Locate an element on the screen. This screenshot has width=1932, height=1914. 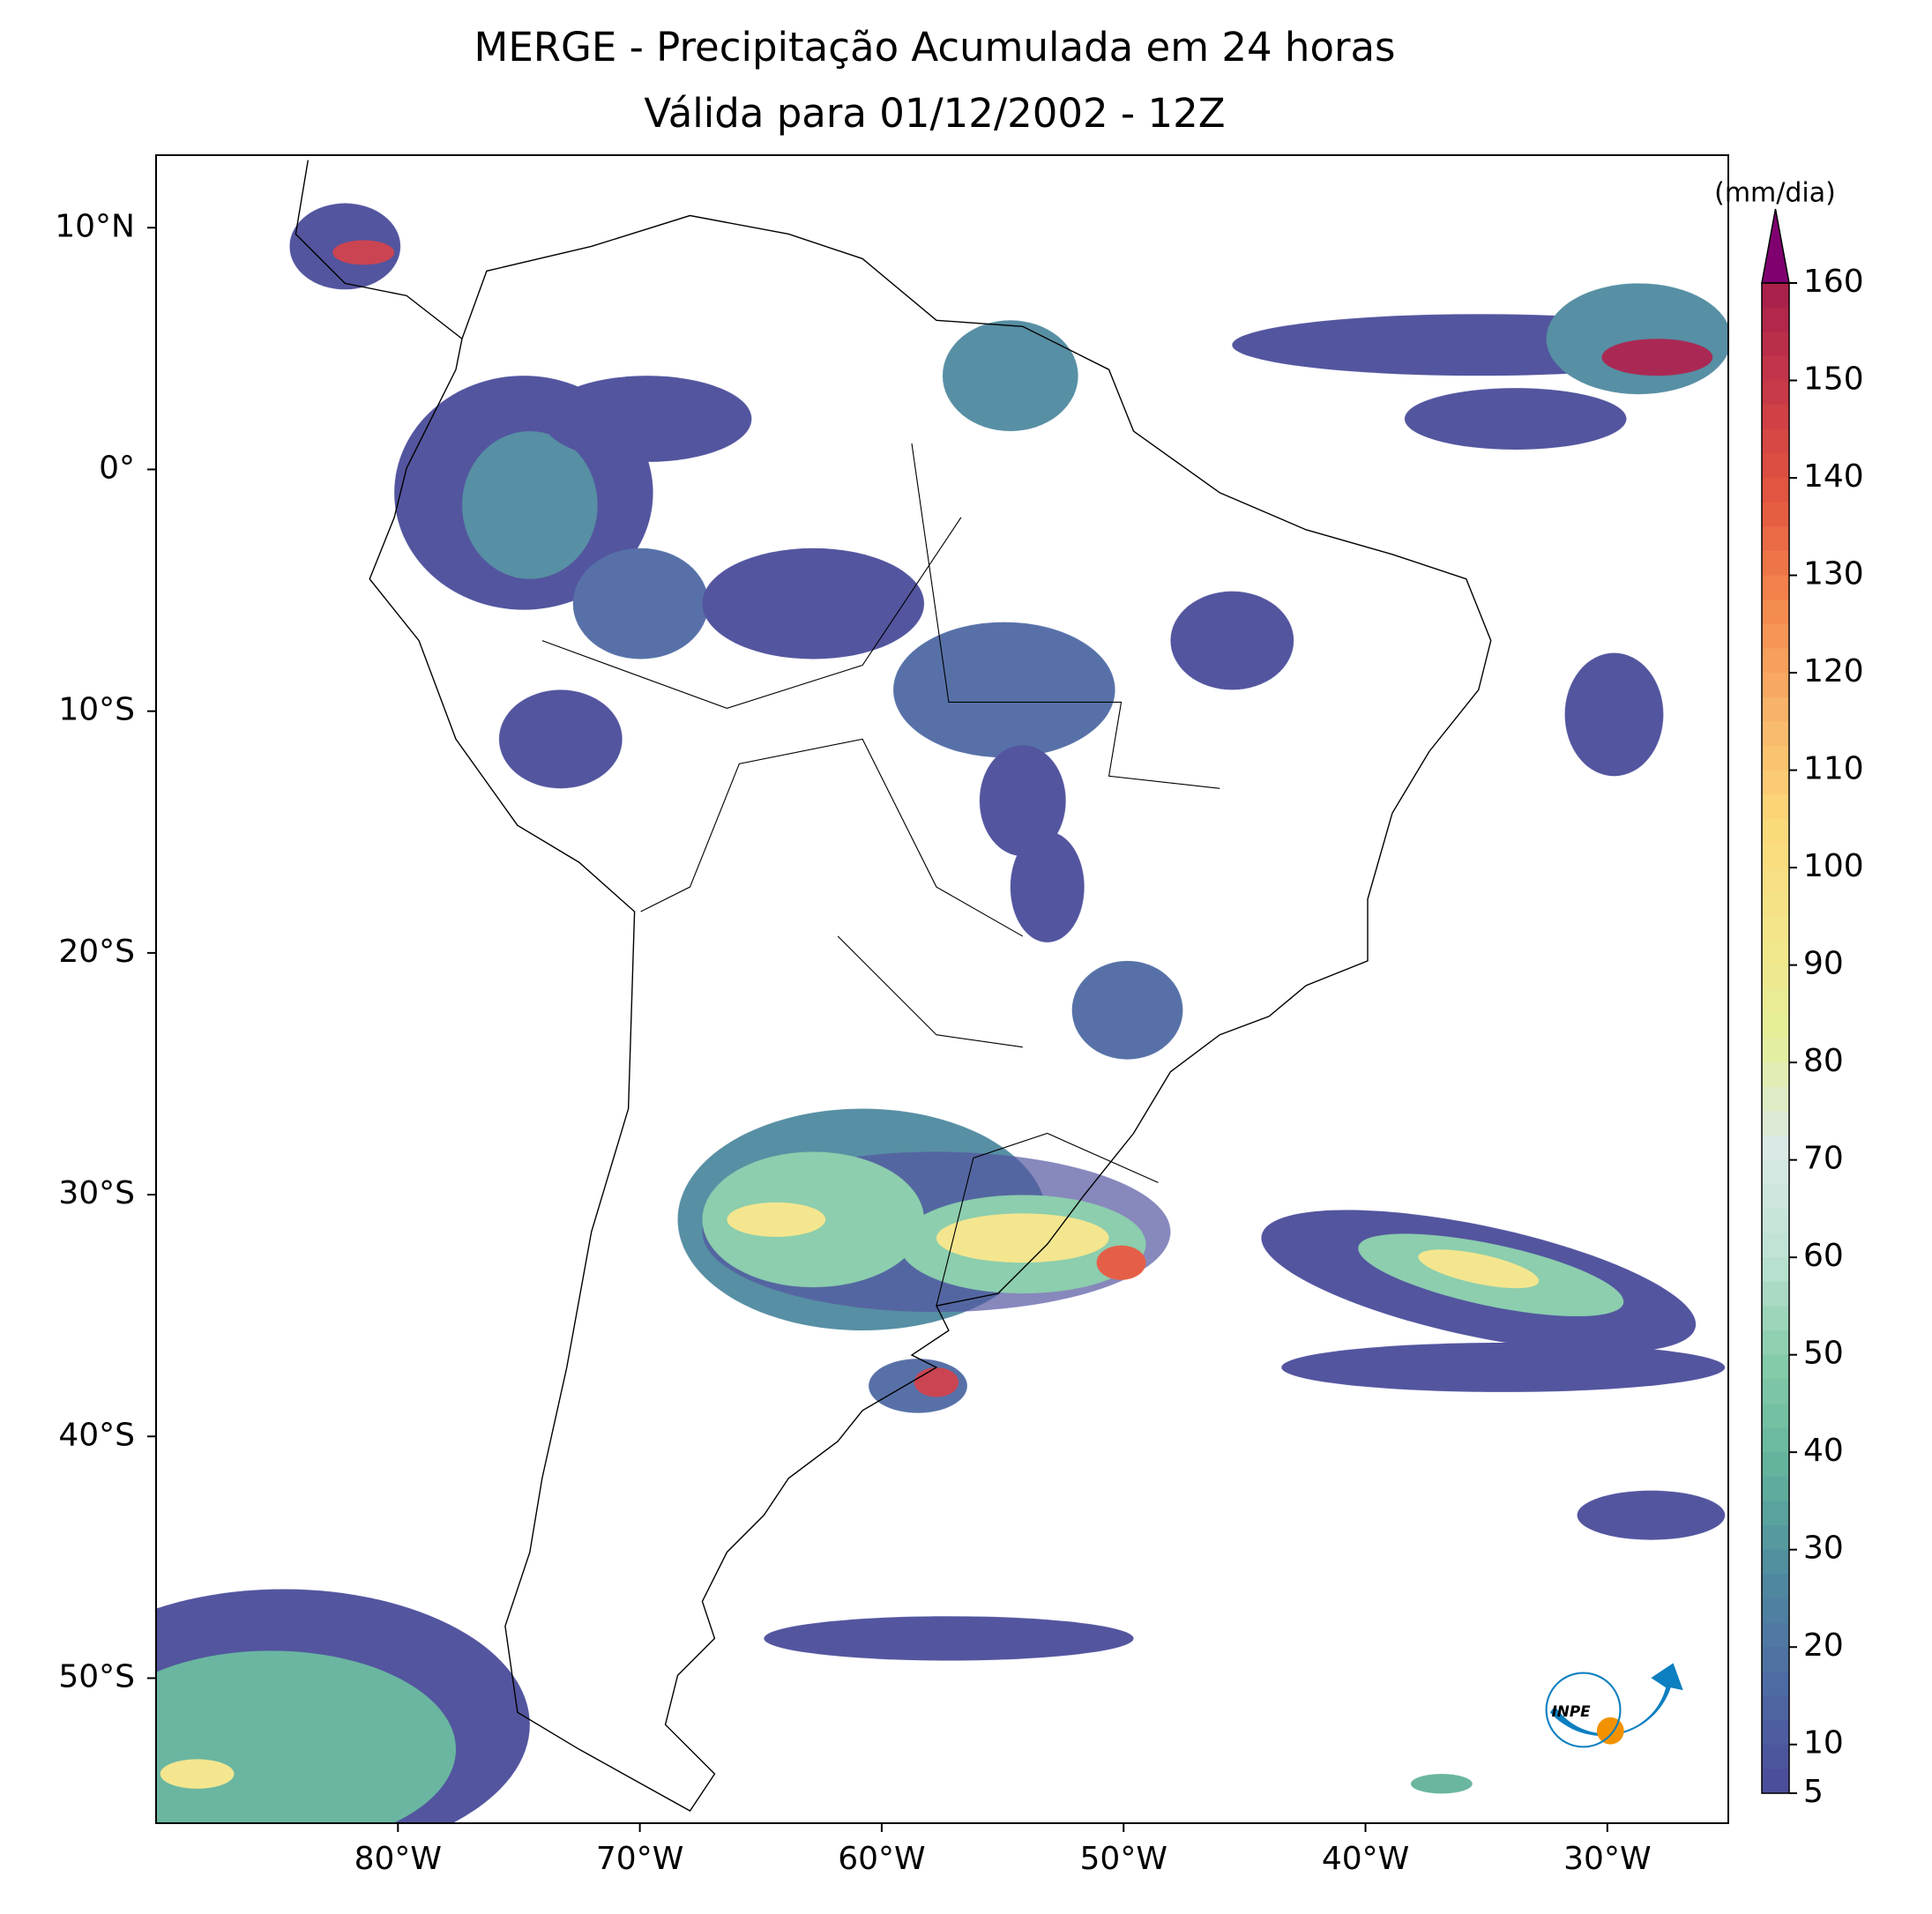
x-tick-label: 80°W is located at coordinates (398, 1859).